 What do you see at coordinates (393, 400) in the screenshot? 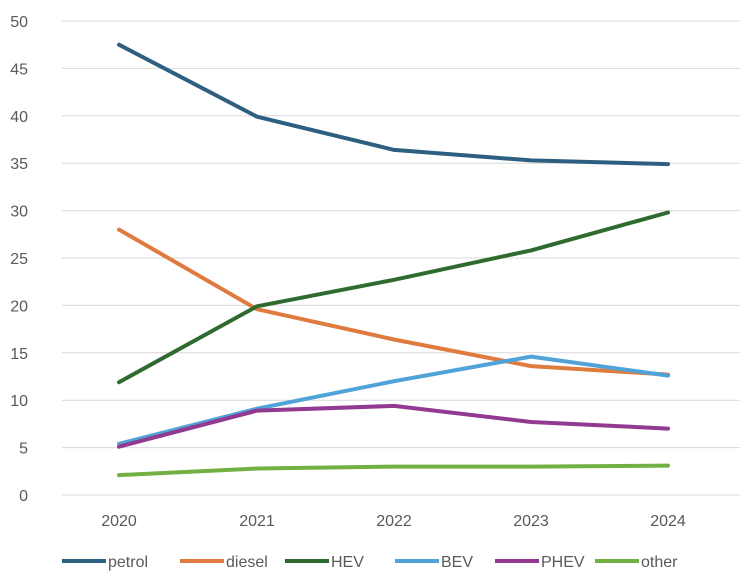
I see `series-line-bev` at bounding box center [393, 400].